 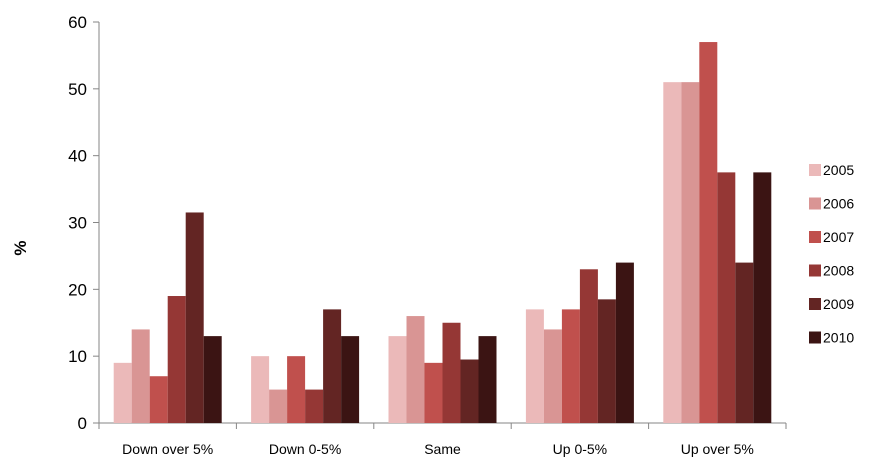 What do you see at coordinates (77, 356) in the screenshot?
I see `y-tick-label: 10` at bounding box center [77, 356].